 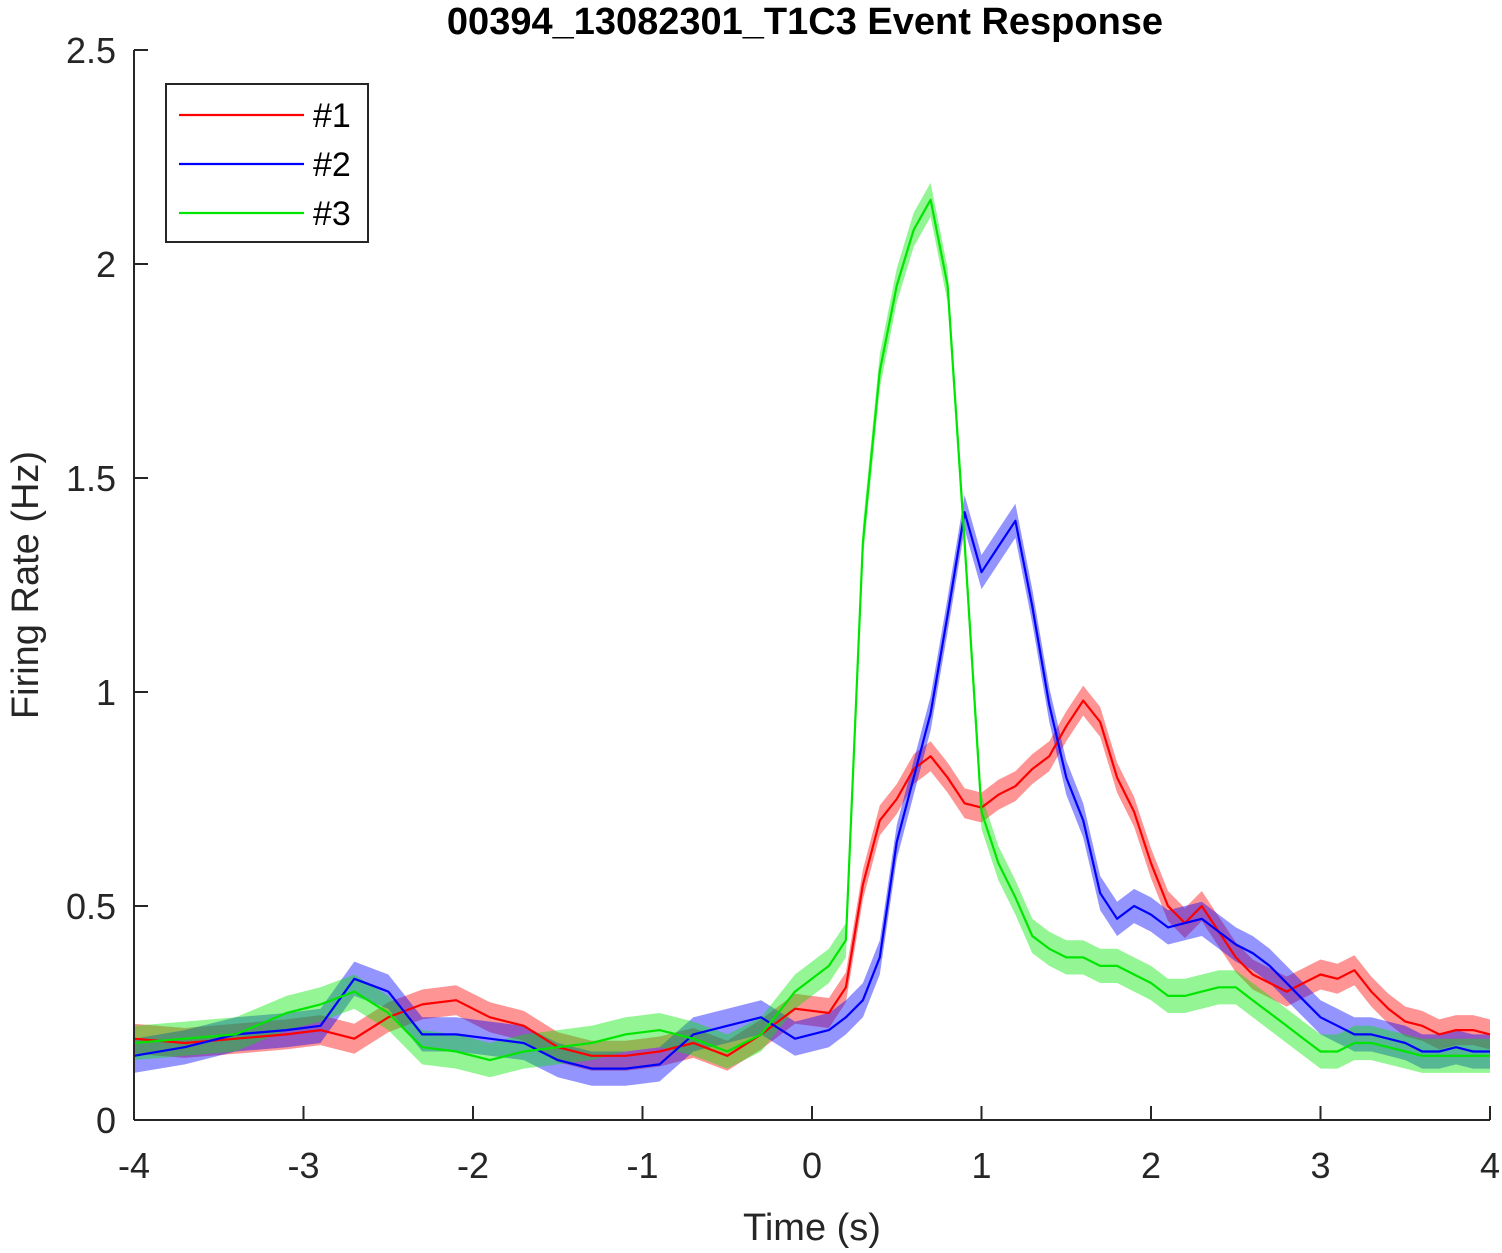 I want to click on x-tick-label: 3, so click(x=1320, y=1165).